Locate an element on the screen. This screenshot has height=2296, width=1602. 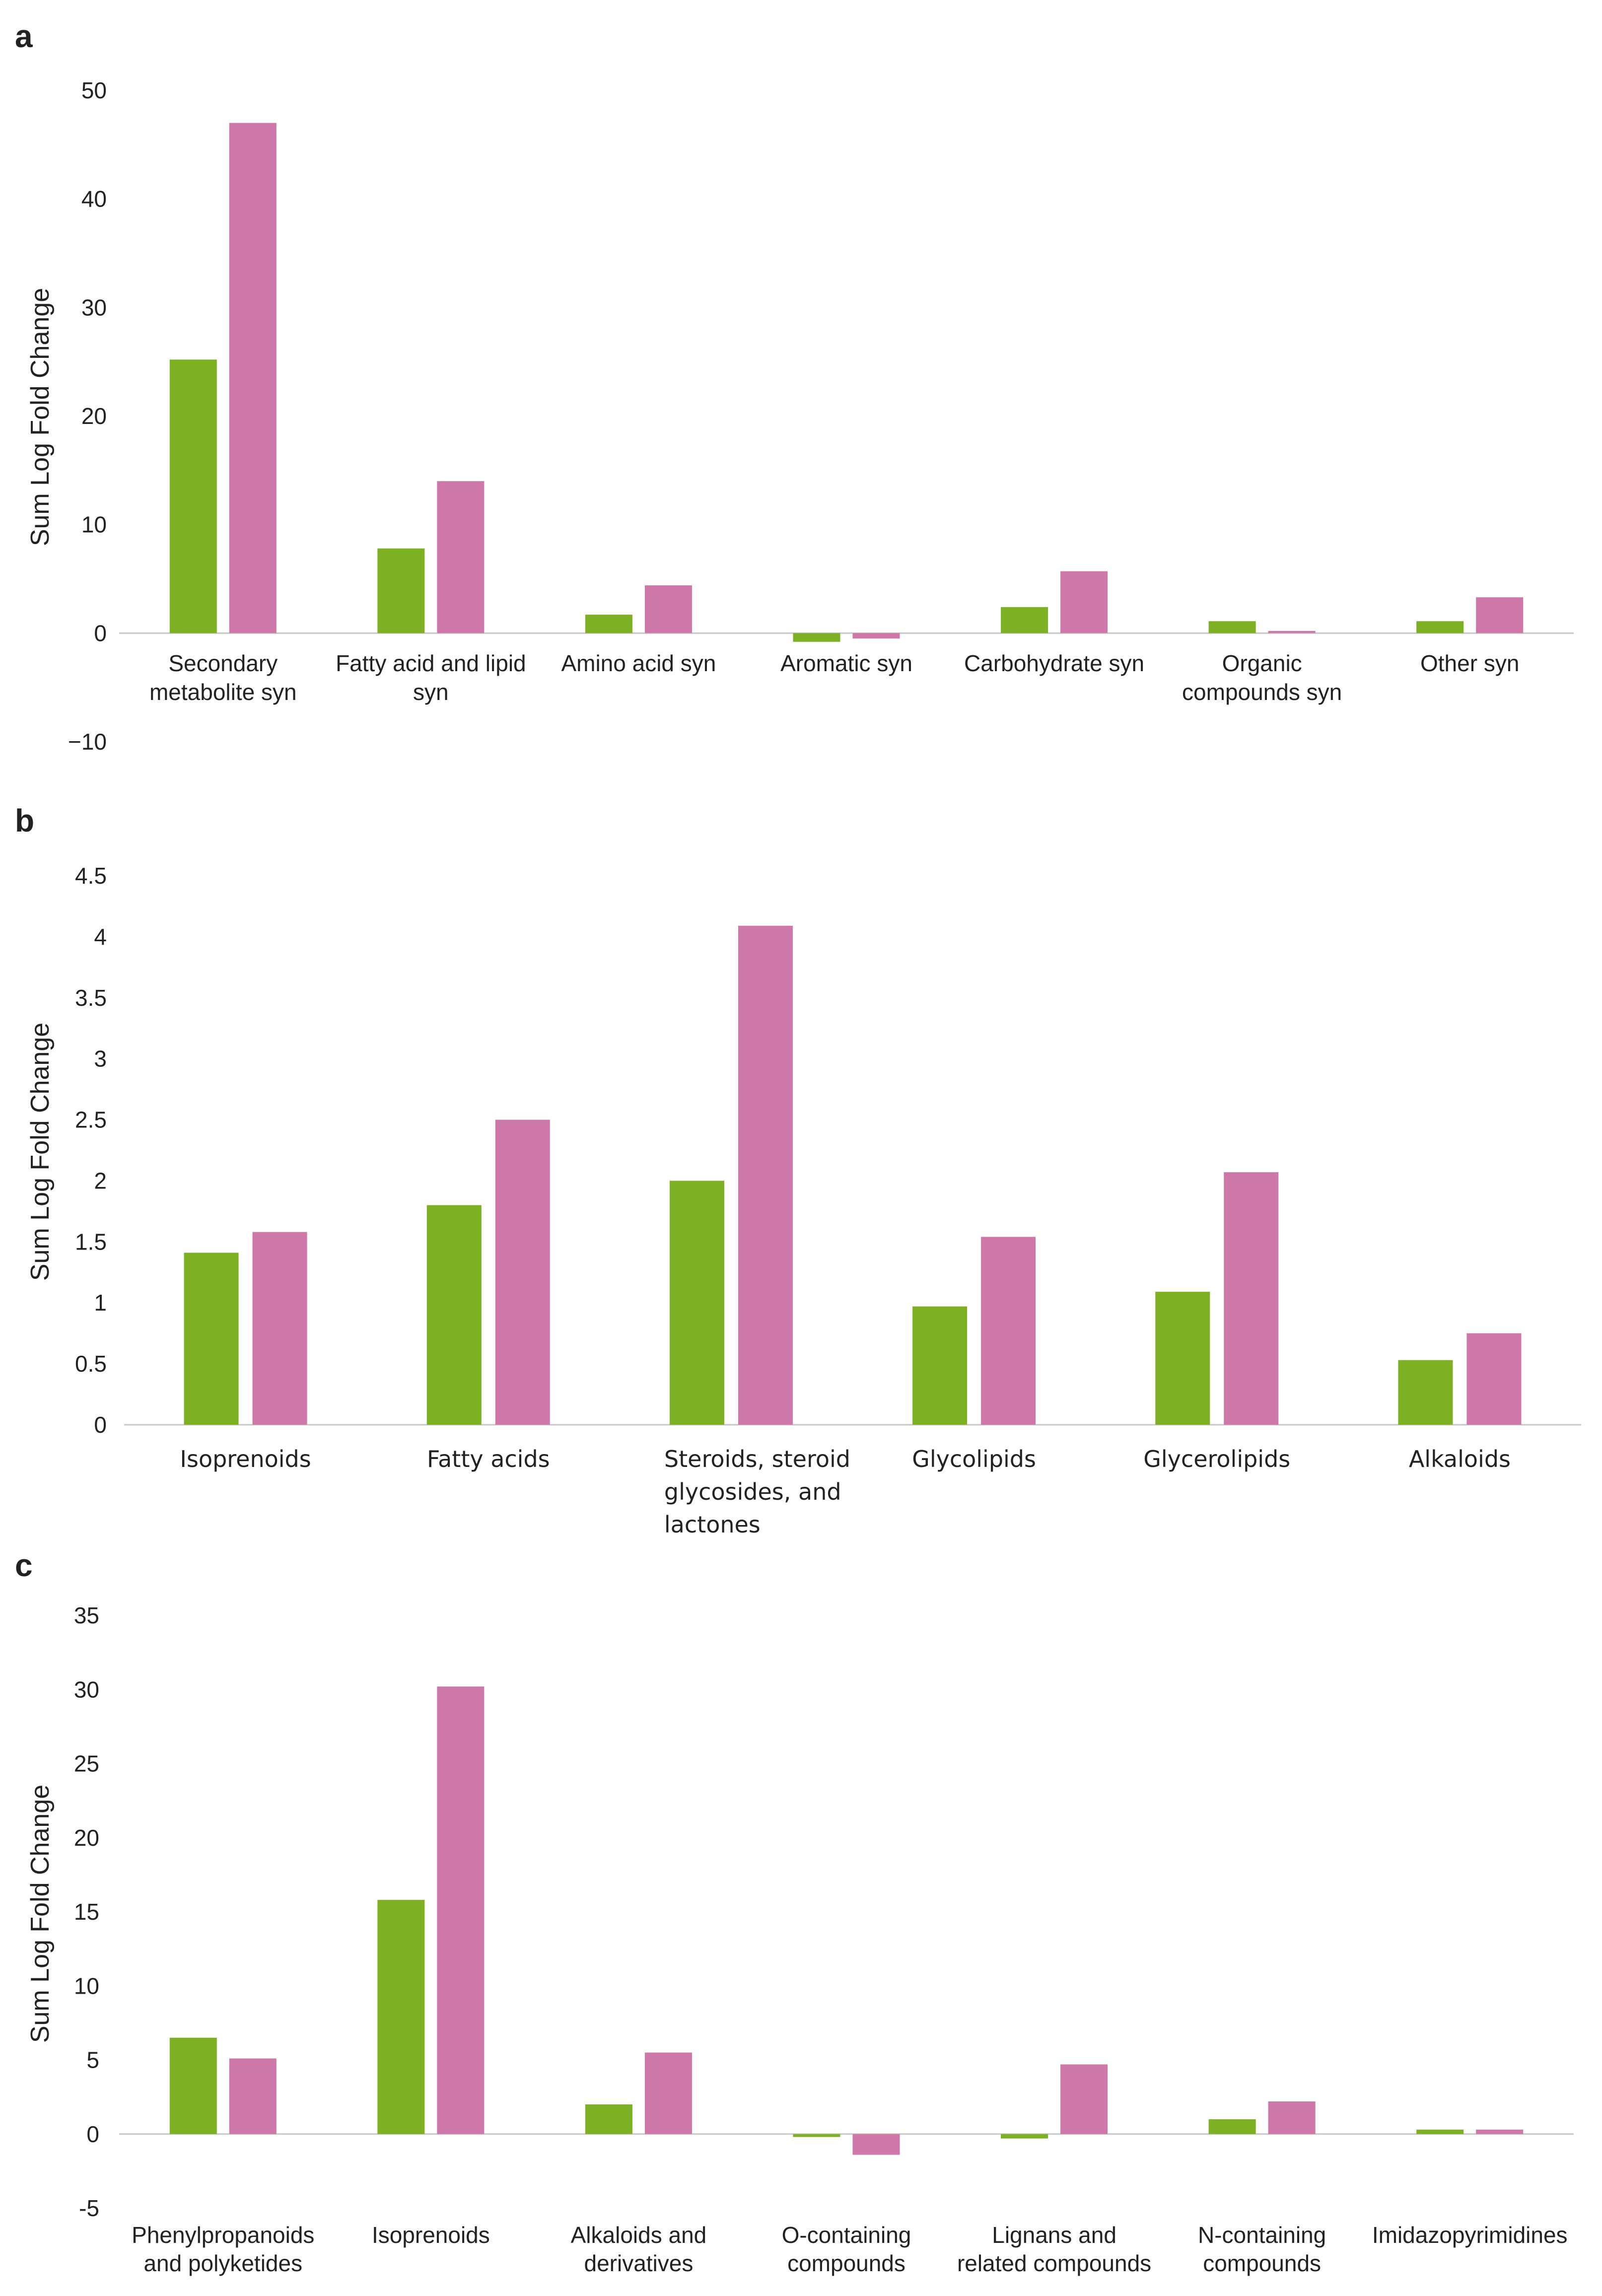
category-label: syn is located at coordinates (431, 692).